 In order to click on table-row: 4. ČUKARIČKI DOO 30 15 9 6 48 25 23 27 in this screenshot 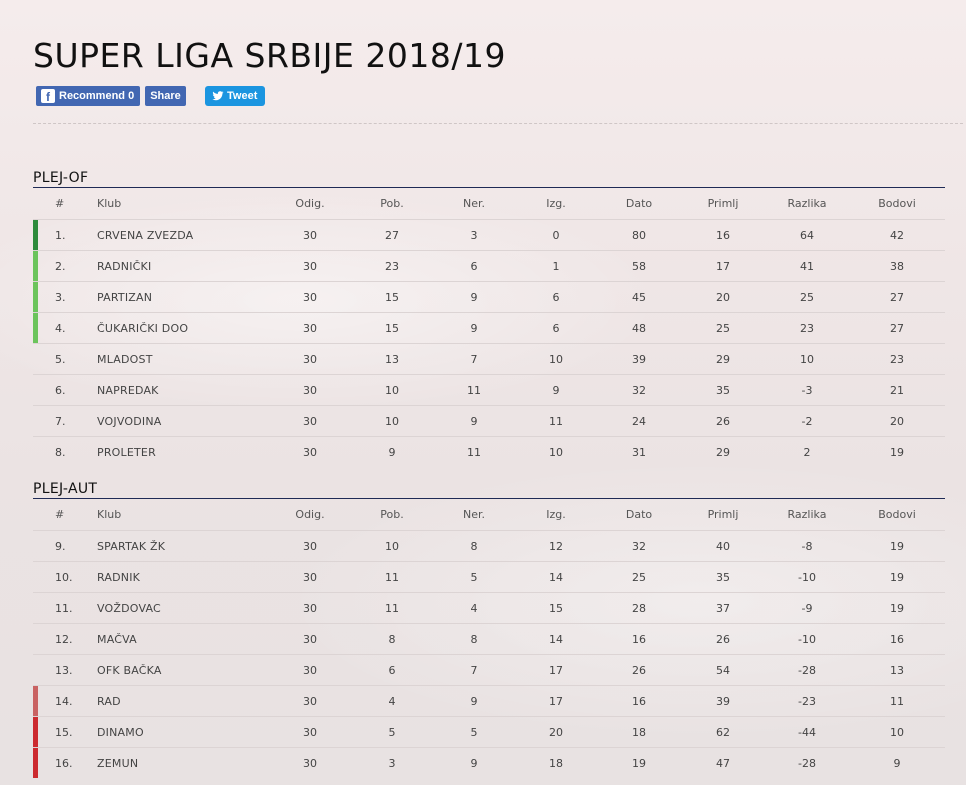, I will do `click(489, 328)`.